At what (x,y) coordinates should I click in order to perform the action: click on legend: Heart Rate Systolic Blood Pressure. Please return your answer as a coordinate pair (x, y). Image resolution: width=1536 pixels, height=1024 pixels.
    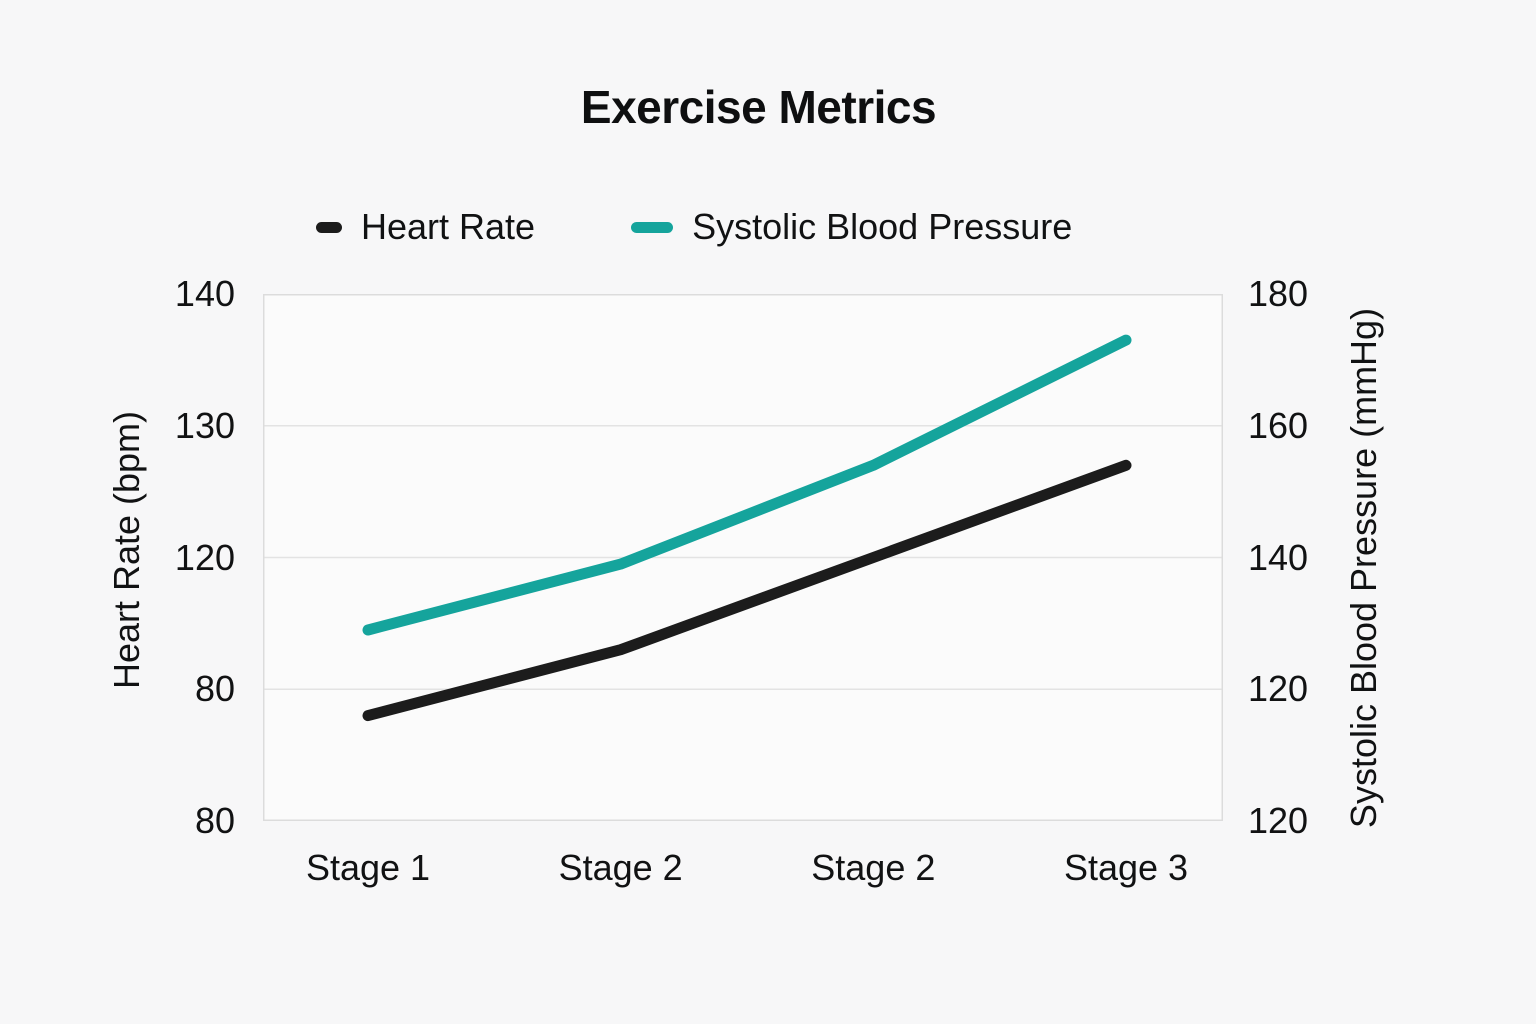
    Looking at the image, I should click on (694, 227).